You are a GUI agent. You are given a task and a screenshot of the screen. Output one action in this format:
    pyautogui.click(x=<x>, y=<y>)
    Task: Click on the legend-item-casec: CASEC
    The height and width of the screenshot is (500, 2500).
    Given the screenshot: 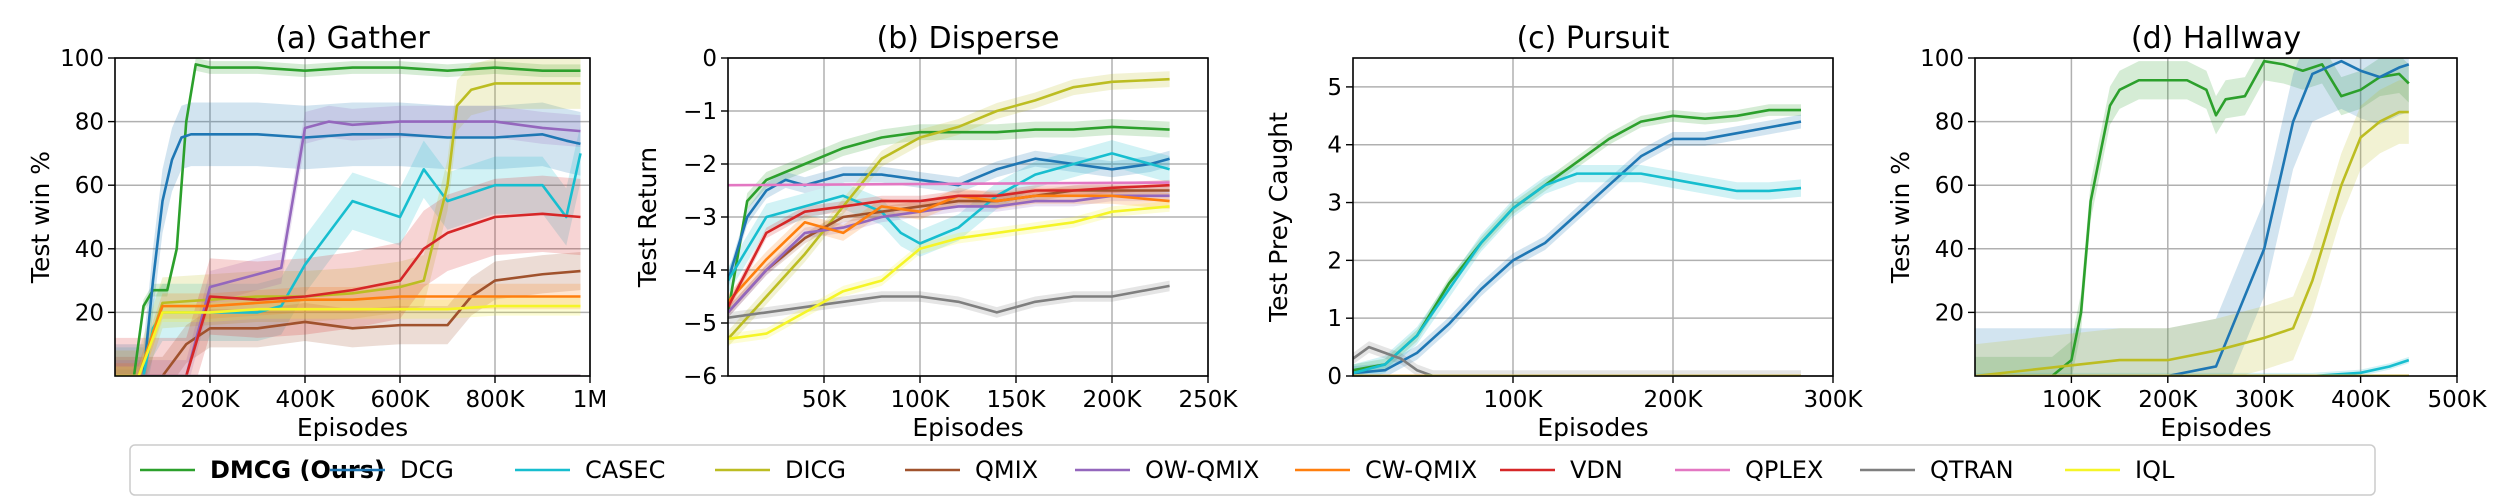 What is the action you would take?
    pyautogui.click(x=590, y=470)
    